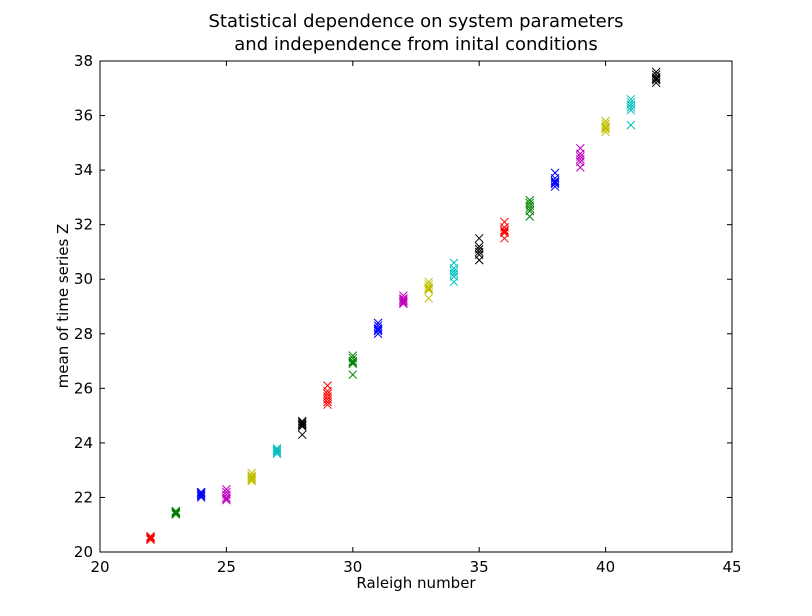 This screenshot has height=616, width=812. Describe the element at coordinates (416, 583) in the screenshot. I see `x-axis-label: Raleigh number` at that location.